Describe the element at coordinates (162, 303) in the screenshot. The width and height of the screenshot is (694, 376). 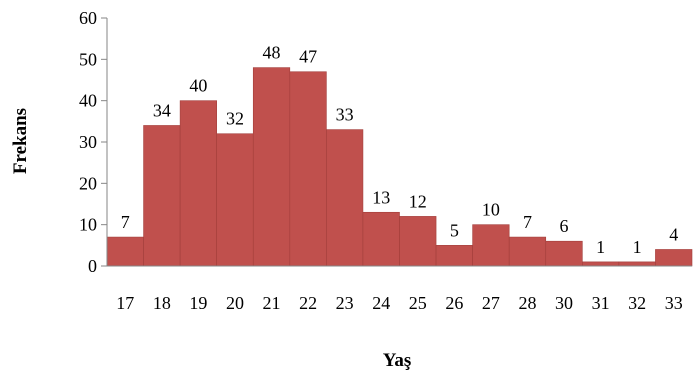
I see `x-tick-label-18: 18` at that location.